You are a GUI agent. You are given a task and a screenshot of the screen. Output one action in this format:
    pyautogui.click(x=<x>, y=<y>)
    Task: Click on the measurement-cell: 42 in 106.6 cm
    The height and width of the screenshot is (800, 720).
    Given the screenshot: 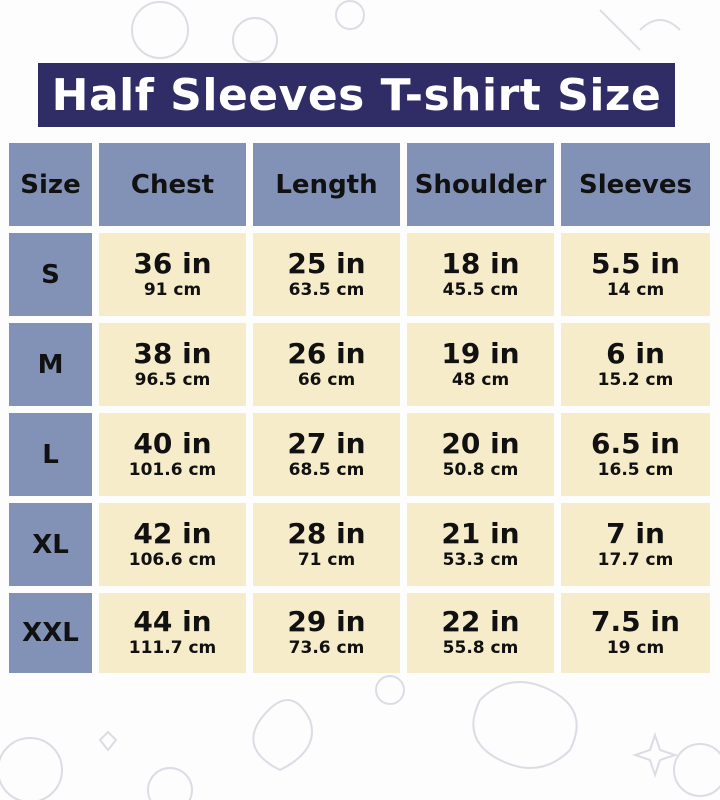 What is the action you would take?
    pyautogui.click(x=172, y=544)
    